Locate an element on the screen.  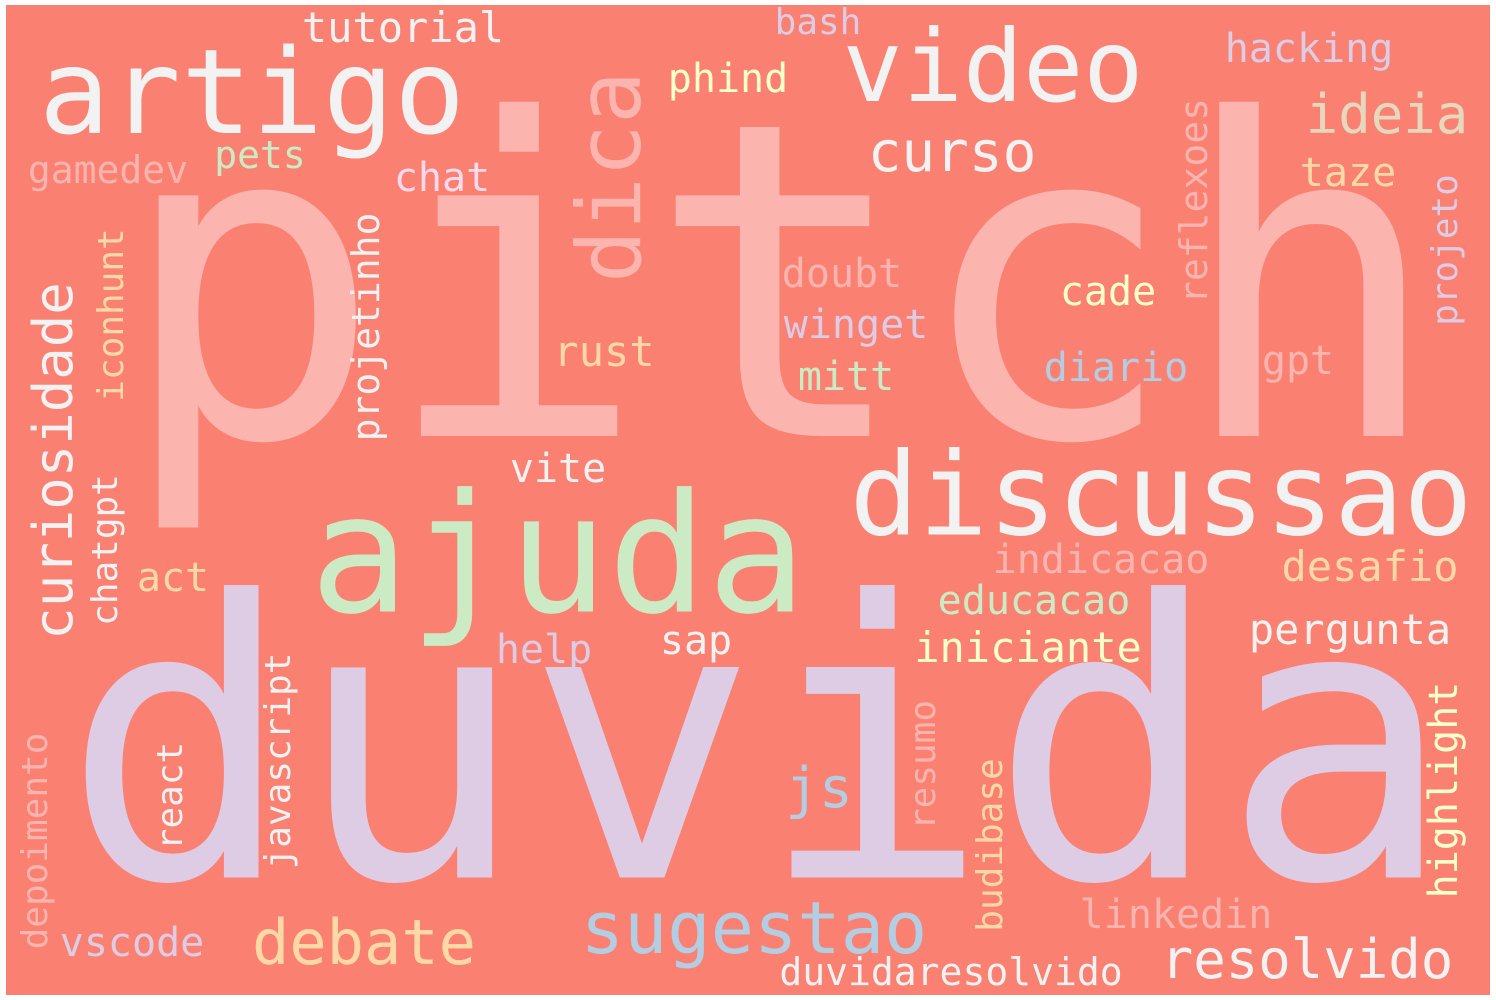
word-pets: pets is located at coordinates (260, 155).